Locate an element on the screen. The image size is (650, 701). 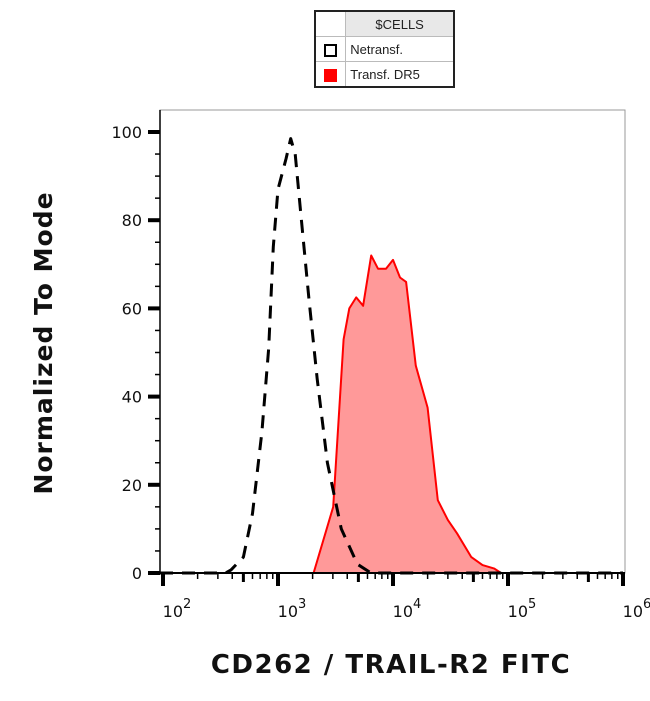
legend-entry-transf: Transf. DR5 is located at coordinates (384, 74).